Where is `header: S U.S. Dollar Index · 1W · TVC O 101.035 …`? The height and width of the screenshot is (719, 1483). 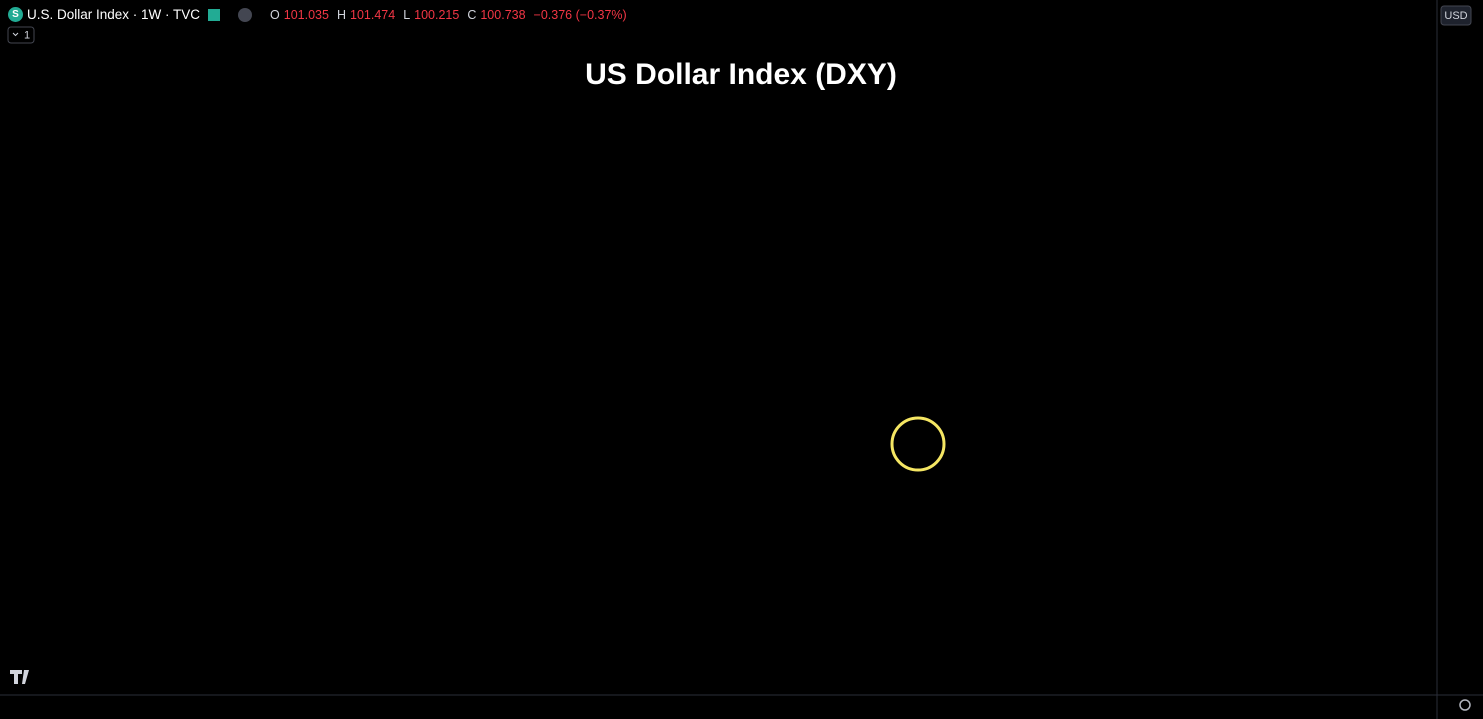
header: S U.S. Dollar Index · 1W · TVC O 101.035 … is located at coordinates (317, 14).